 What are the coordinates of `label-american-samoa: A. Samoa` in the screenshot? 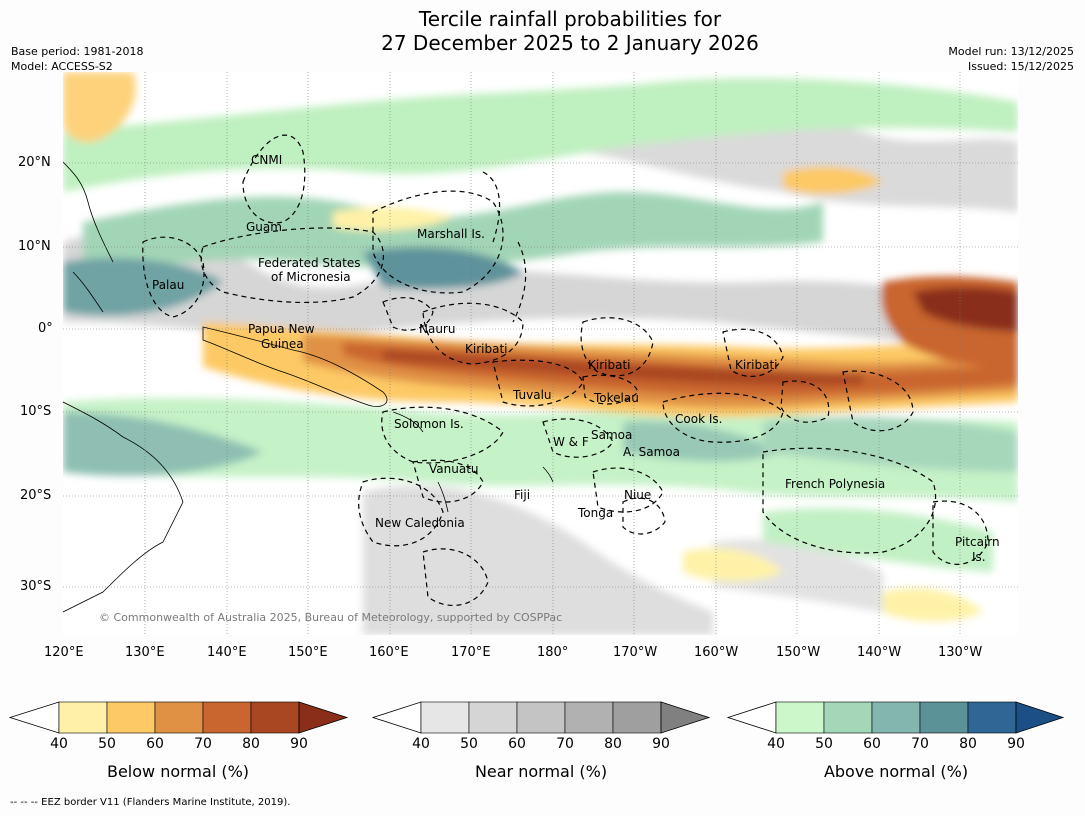 It's located at (651, 452).